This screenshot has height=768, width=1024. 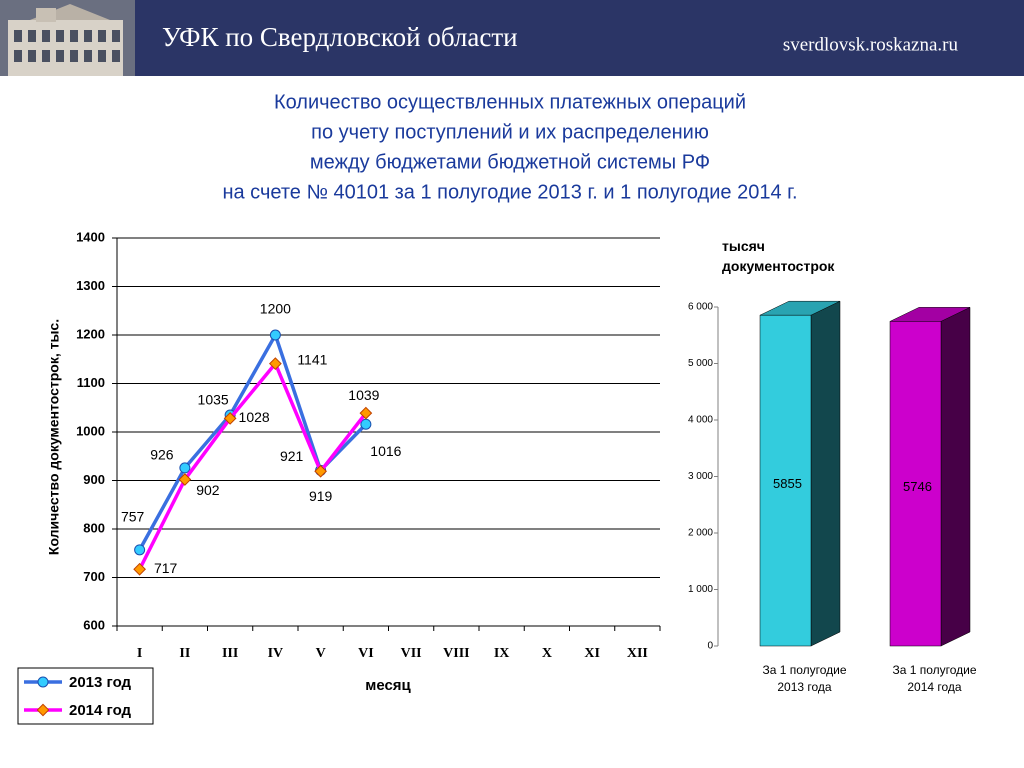 I want to click on y-tick-label: 1200, so click(x=90, y=333).